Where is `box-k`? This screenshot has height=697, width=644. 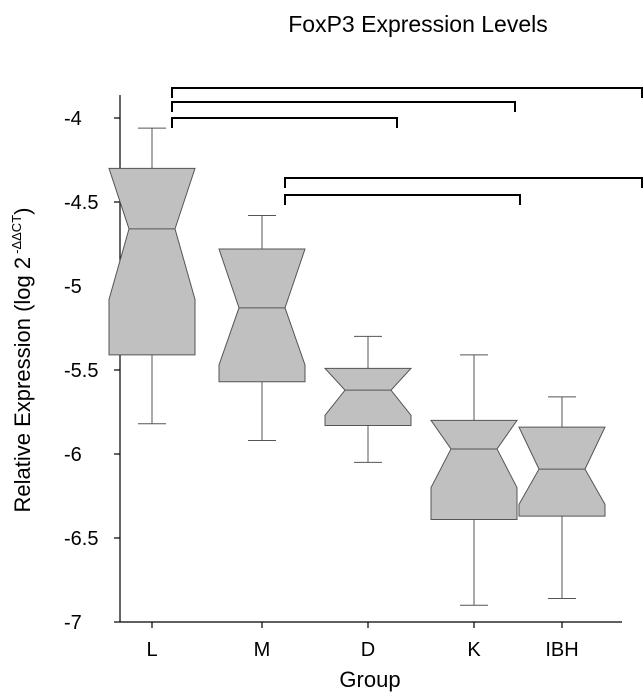
box-k is located at coordinates (474, 480).